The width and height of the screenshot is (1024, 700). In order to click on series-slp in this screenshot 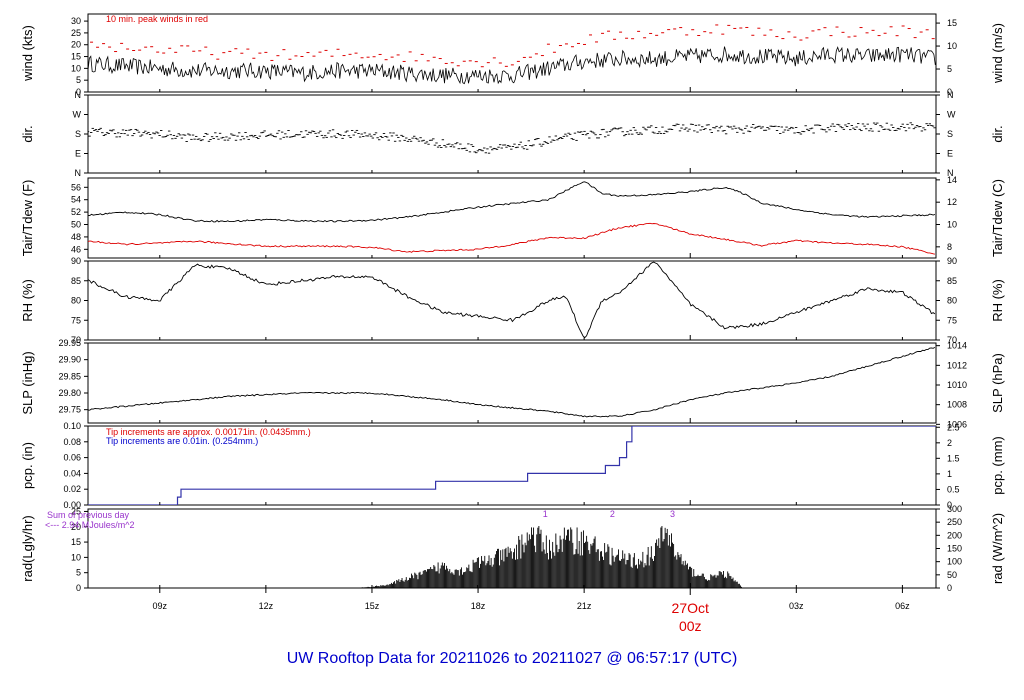, I will do `click(512, 382)`.